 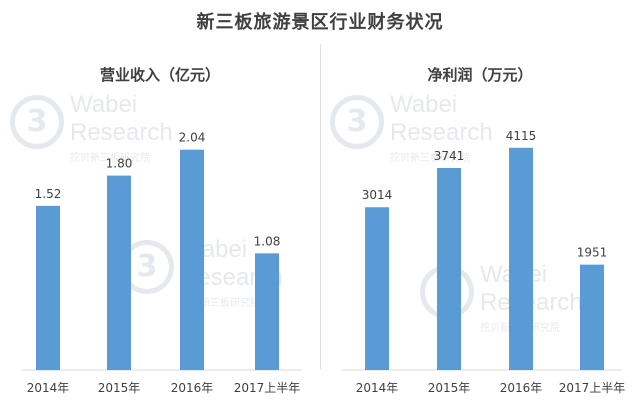 What do you see at coordinates (377, 195) in the screenshot?
I see `data-label: 3014` at bounding box center [377, 195].